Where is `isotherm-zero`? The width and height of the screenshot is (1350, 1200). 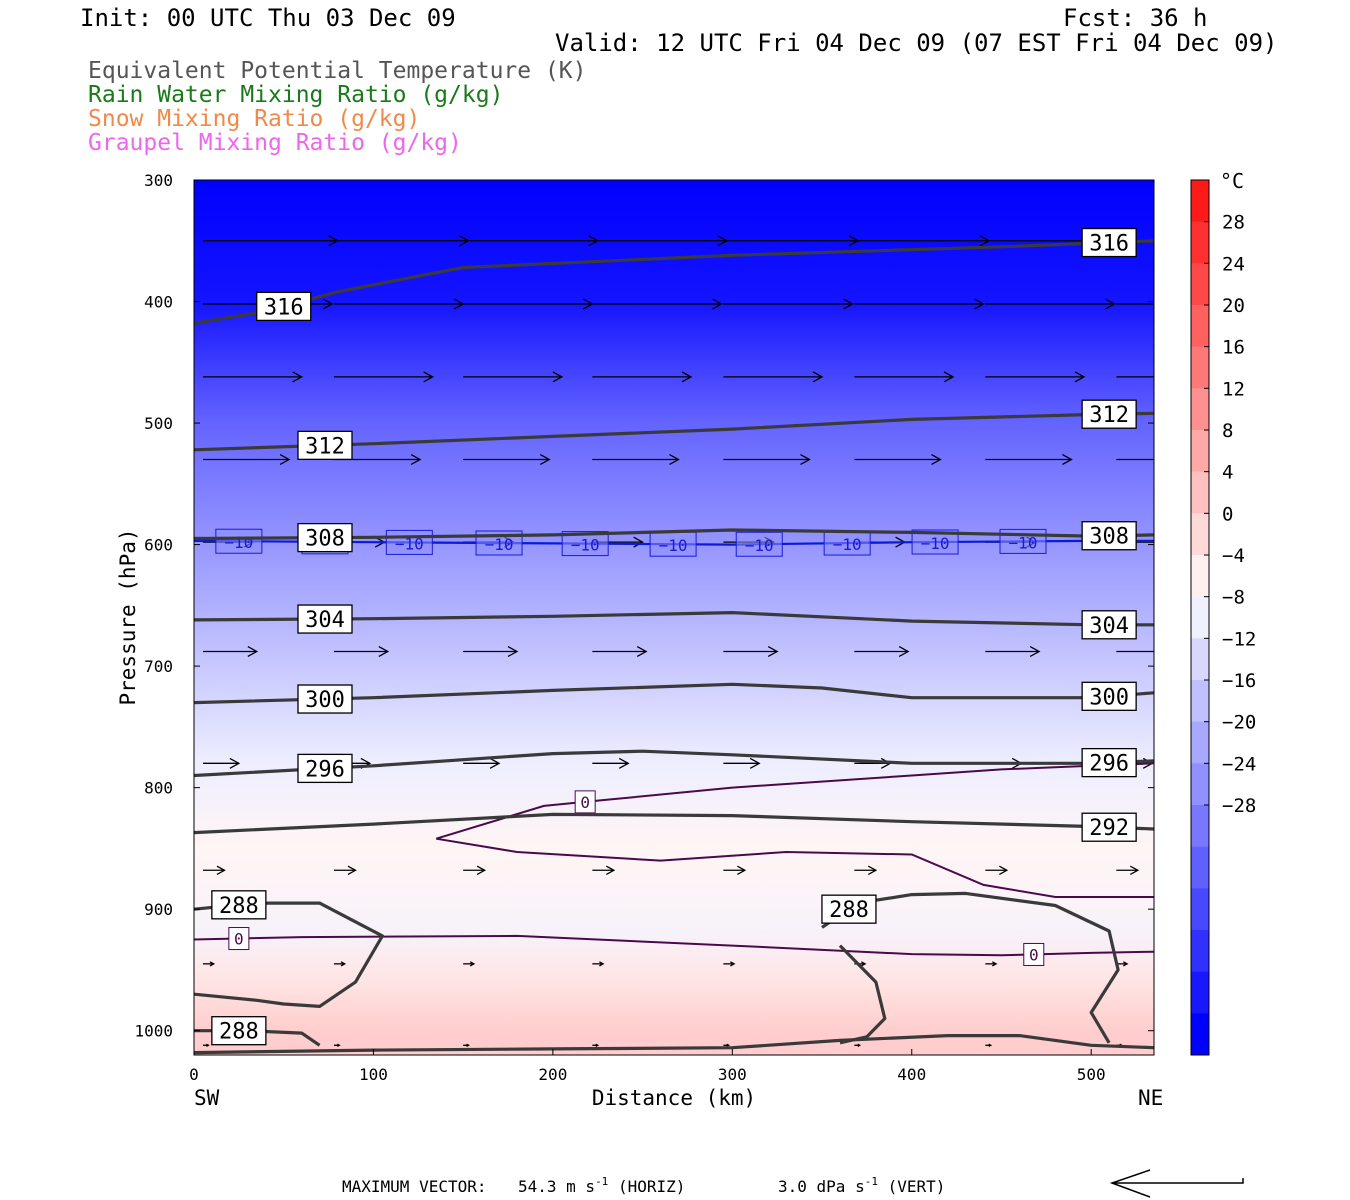
isotherm-zero is located at coordinates (794, 801).